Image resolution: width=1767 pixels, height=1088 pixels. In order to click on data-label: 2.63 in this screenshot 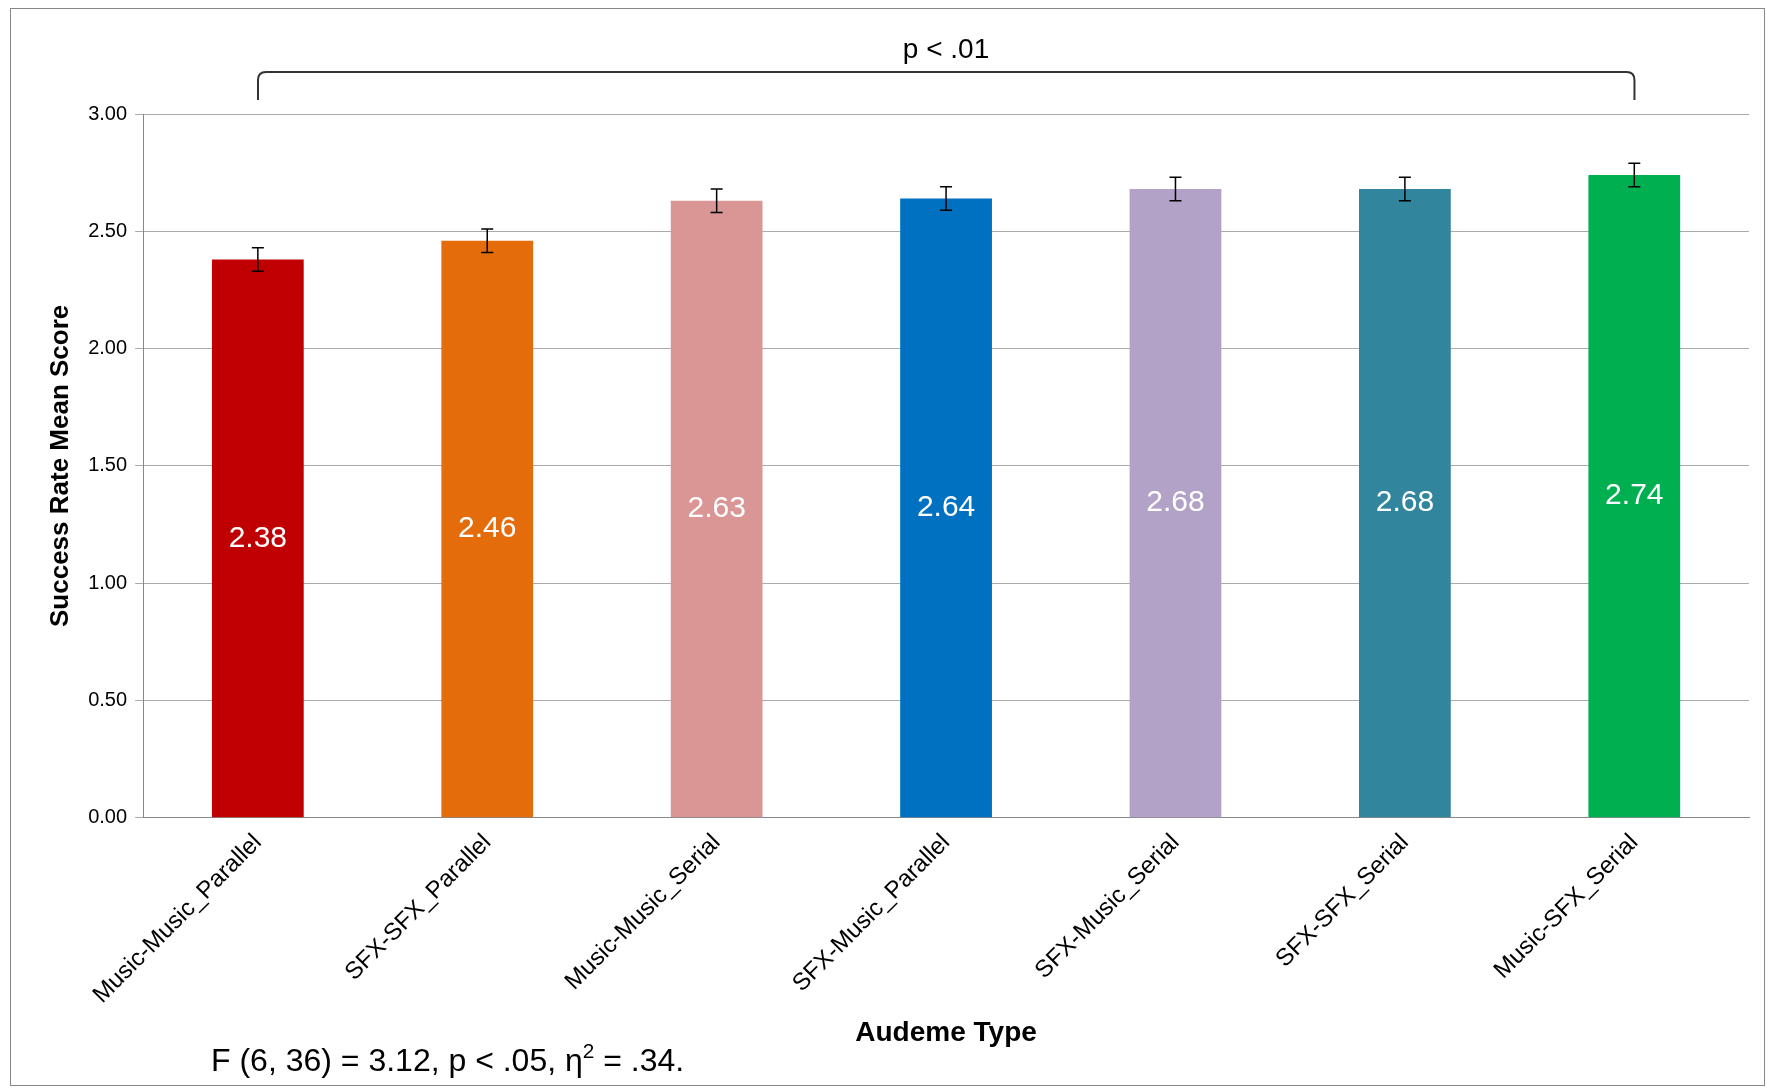, I will do `click(716, 507)`.